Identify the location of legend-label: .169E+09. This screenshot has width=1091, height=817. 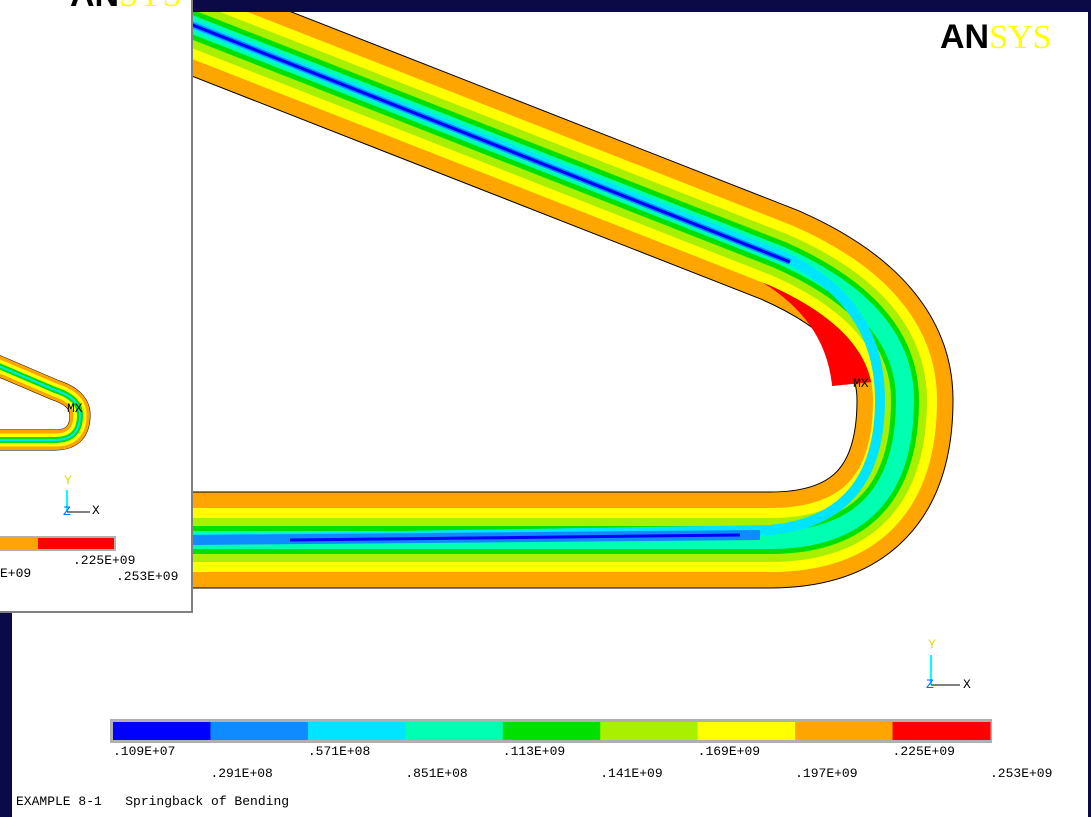
(729, 751).